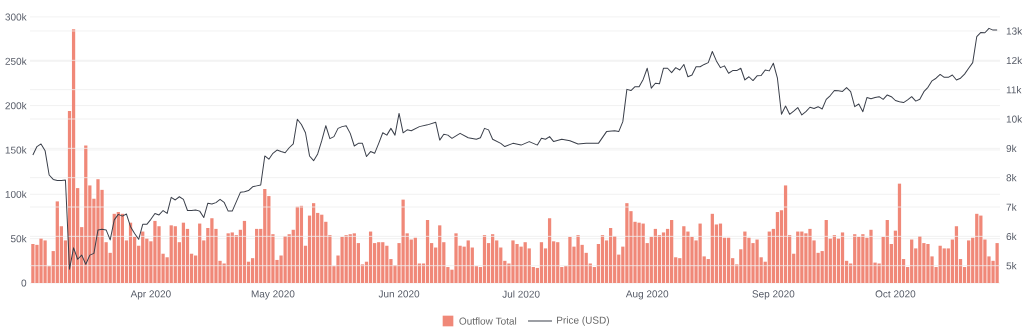 Image resolution: width=1024 pixels, height=333 pixels. Describe the element at coordinates (1011, 266) in the screenshot. I see `y2-tick-label: 5k` at that location.